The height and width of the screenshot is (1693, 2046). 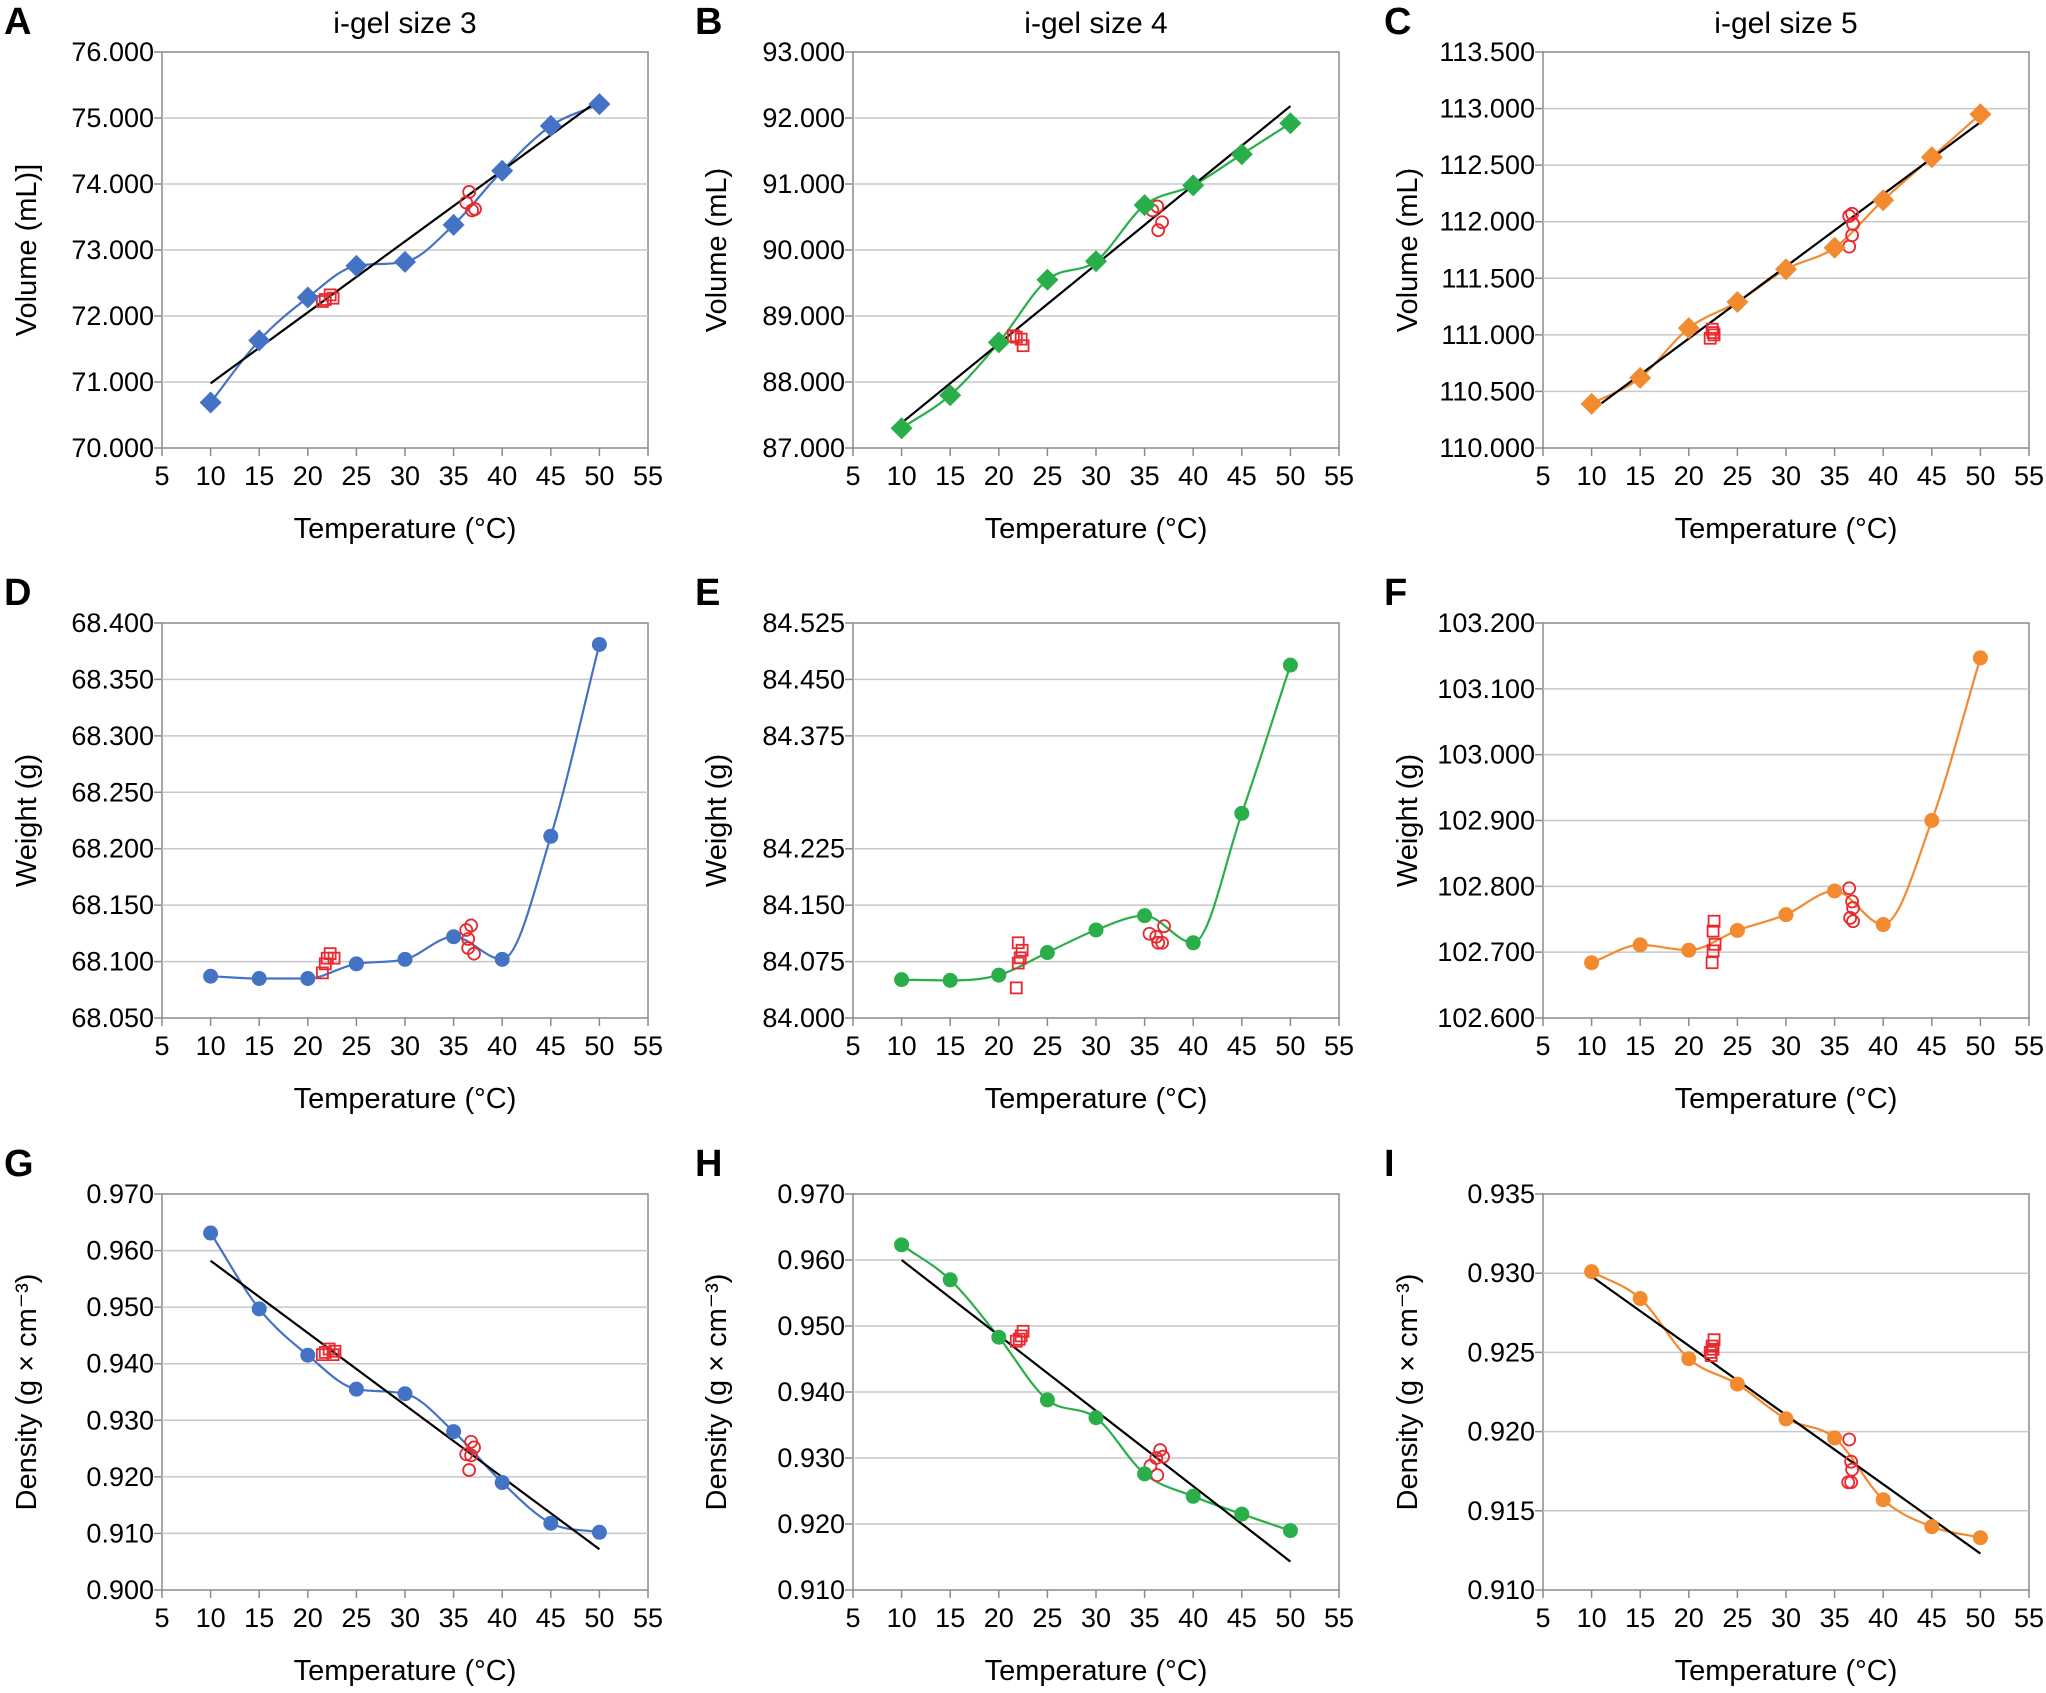 I want to click on panel-title: i-gel size 5, so click(x=1785, y=23).